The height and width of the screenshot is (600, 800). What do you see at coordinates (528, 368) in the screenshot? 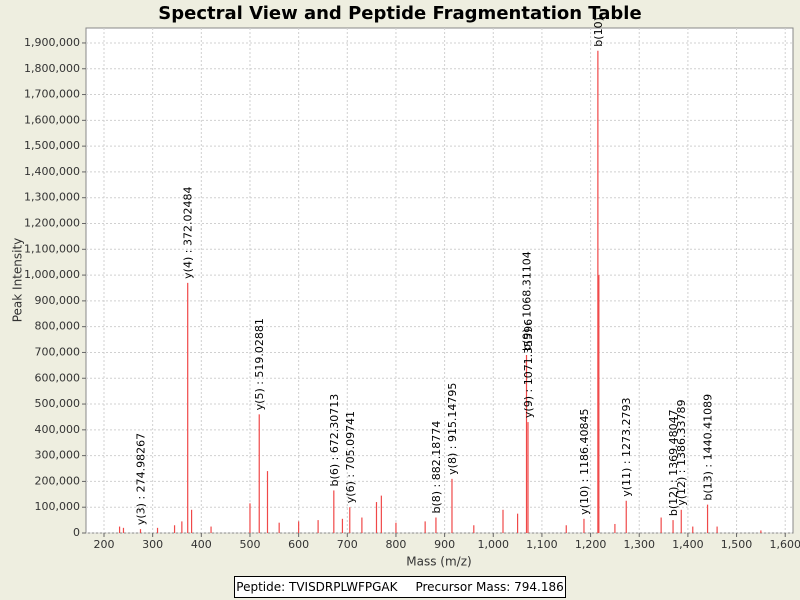
I see `peak-label: y(9) : 1071.35596` at bounding box center [528, 368].